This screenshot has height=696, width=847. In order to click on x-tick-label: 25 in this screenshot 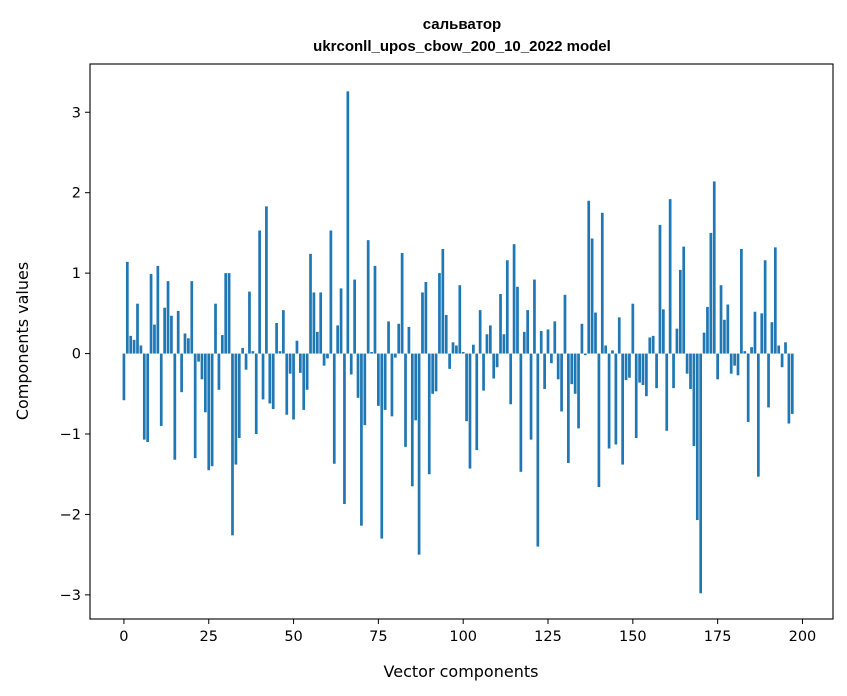, I will do `click(209, 637)`.